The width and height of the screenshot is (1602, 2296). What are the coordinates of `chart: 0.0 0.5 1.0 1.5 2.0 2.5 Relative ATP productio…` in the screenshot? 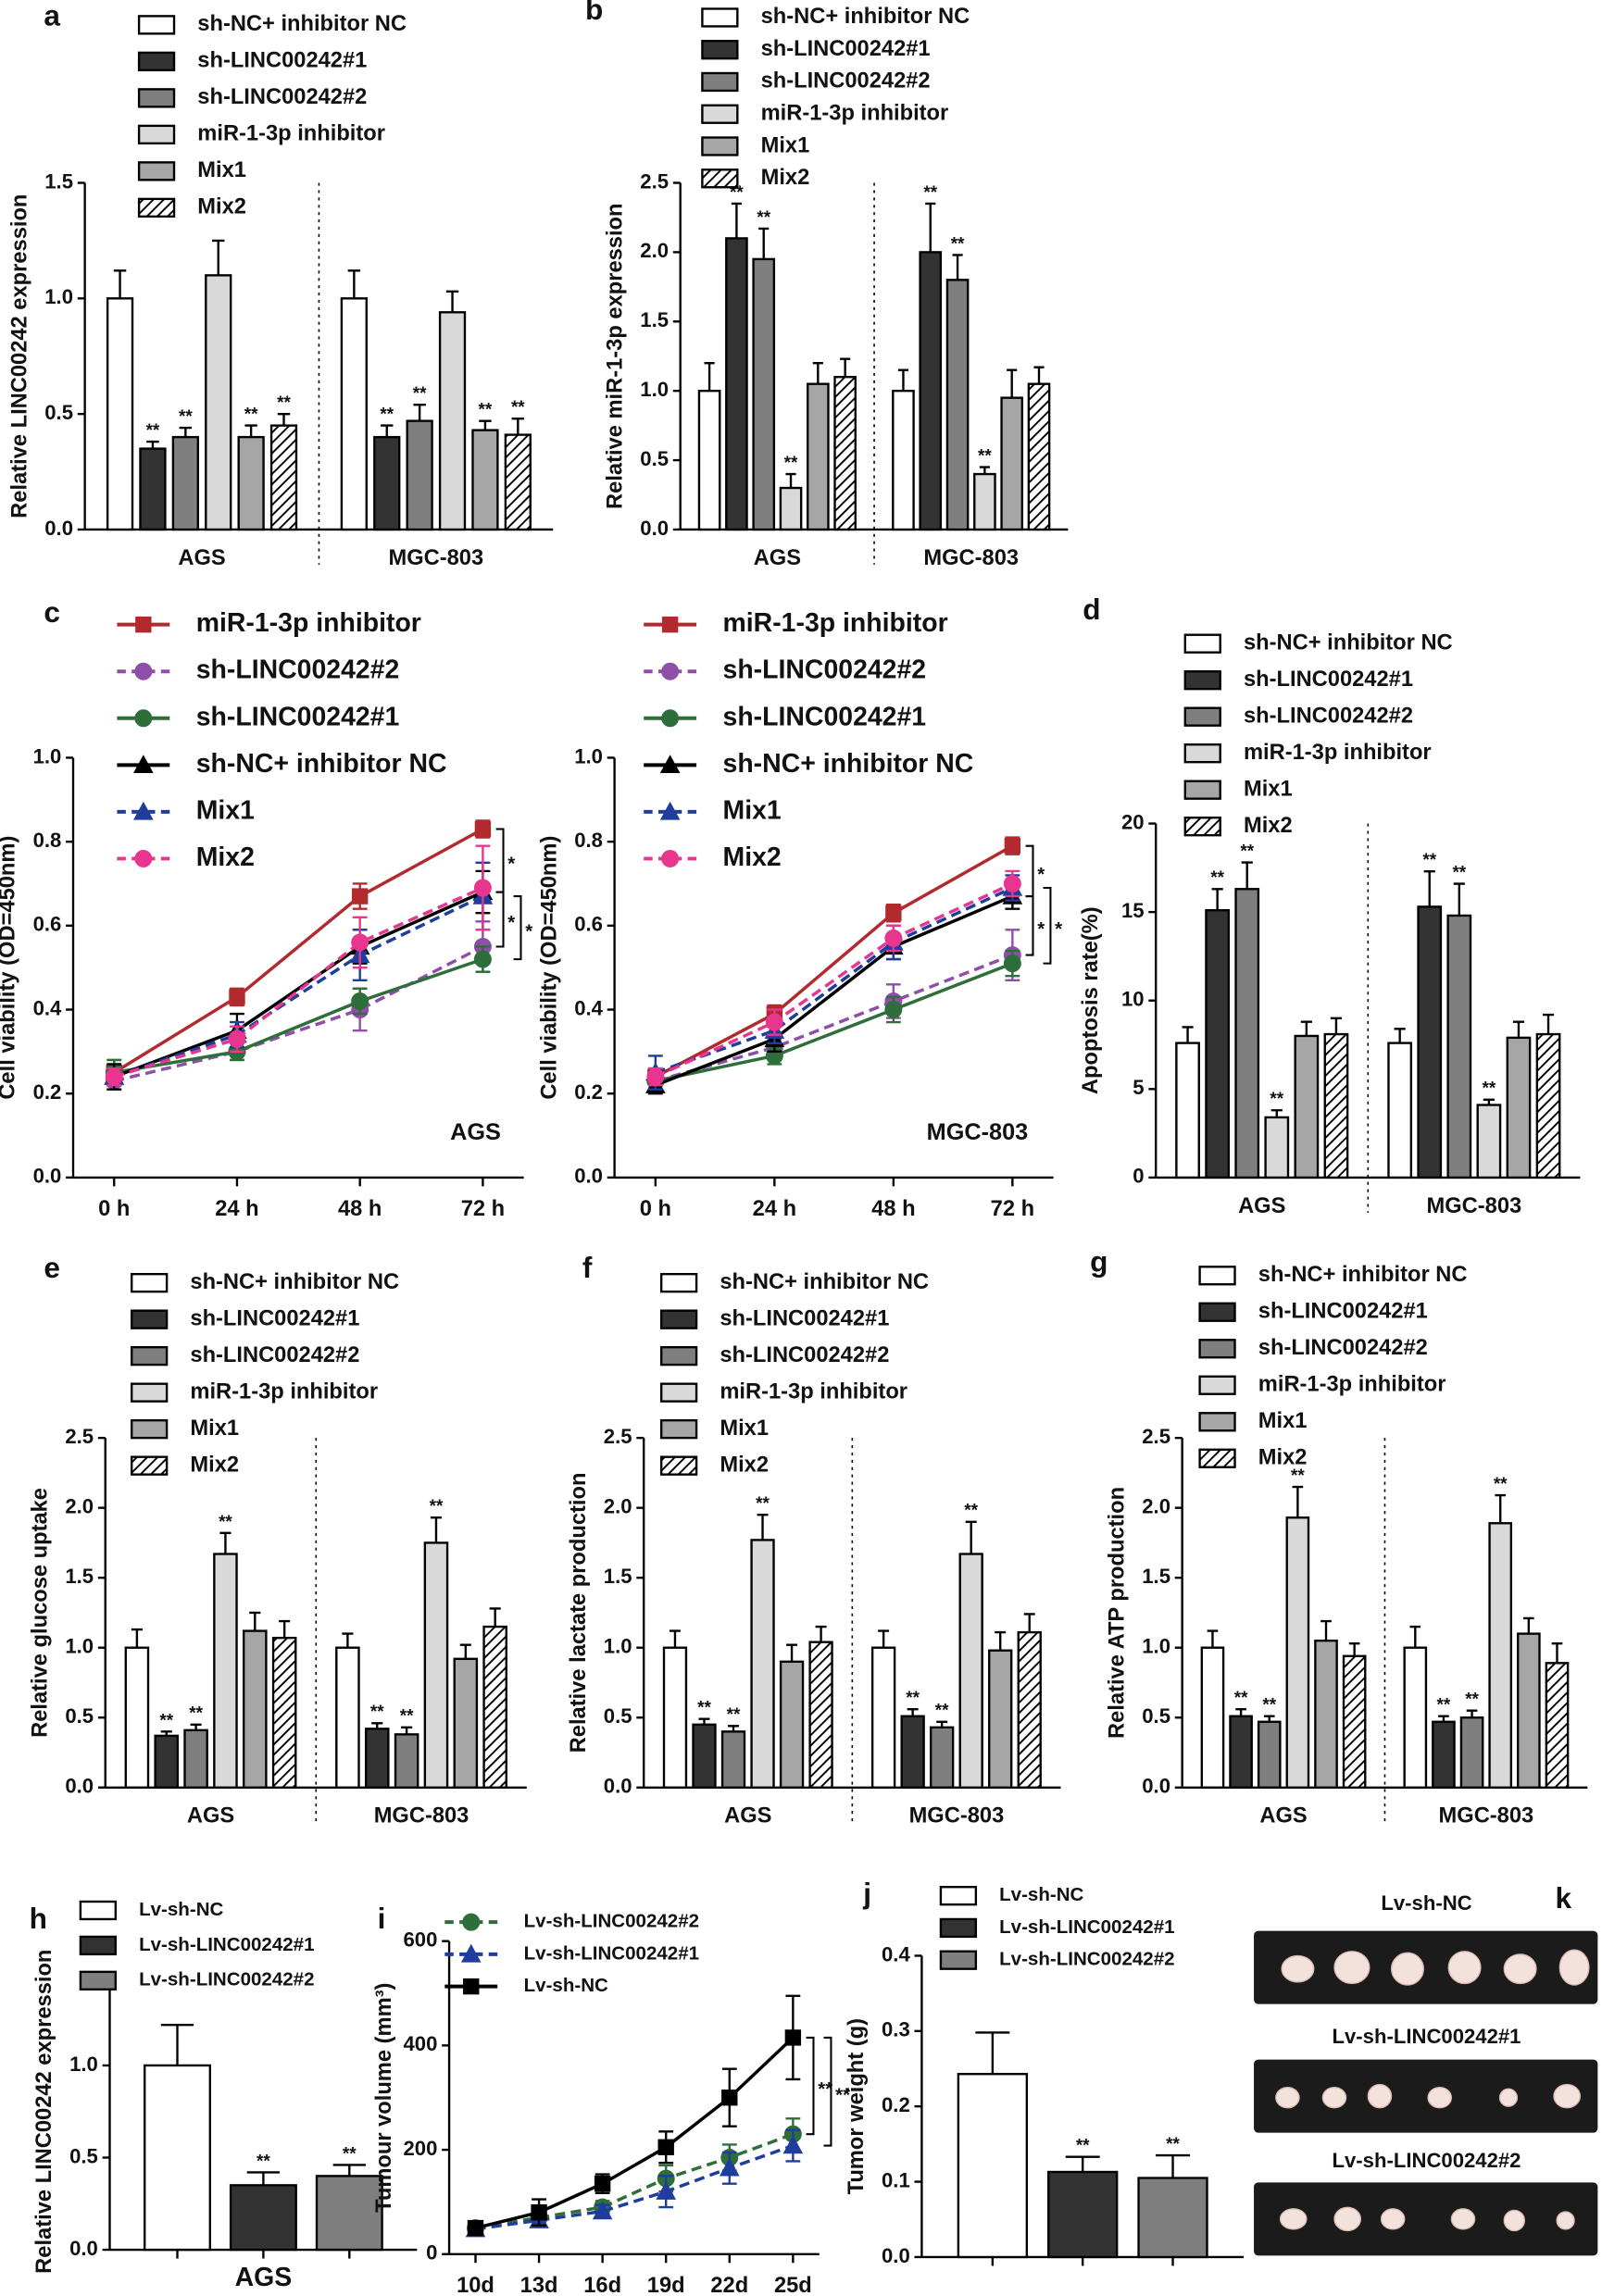 It's located at (1339, 1536).